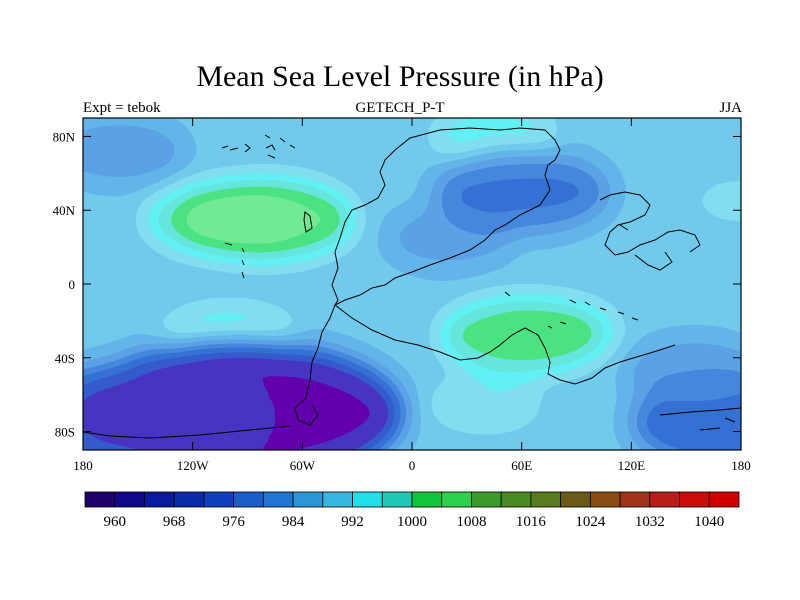 This screenshot has width=800, height=600. Describe the element at coordinates (65, 358) in the screenshot. I see `y-tick-label: 40S` at that location.